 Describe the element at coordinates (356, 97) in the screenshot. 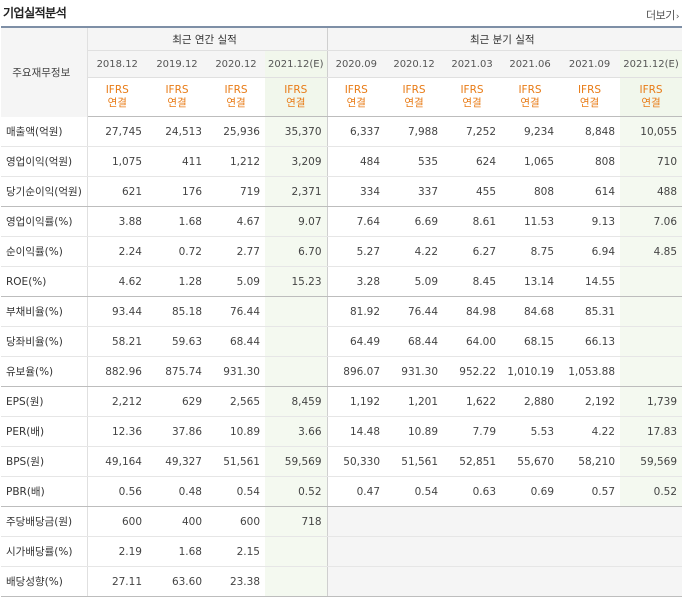

I see `accounting-method-quarter-0: IFRS 연결` at that location.